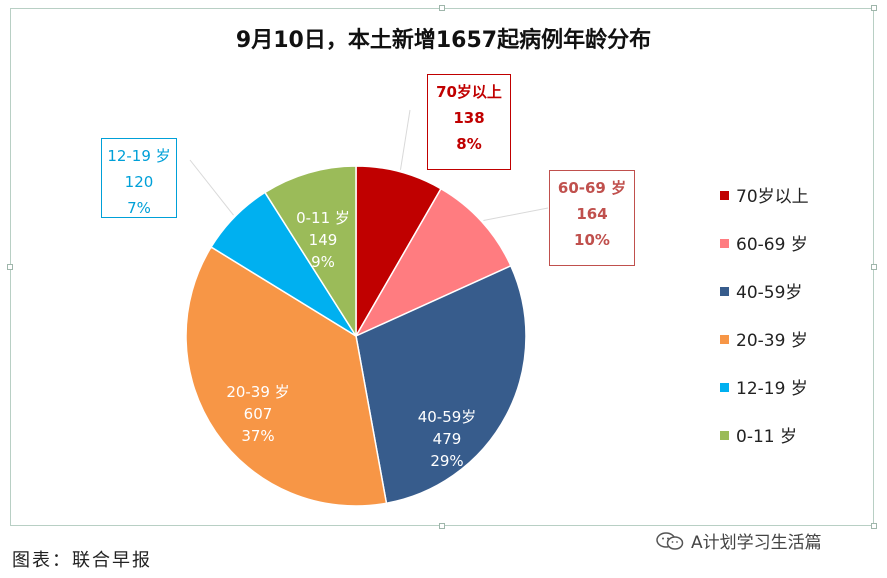  I want to click on wechat-icon, so click(670, 540).